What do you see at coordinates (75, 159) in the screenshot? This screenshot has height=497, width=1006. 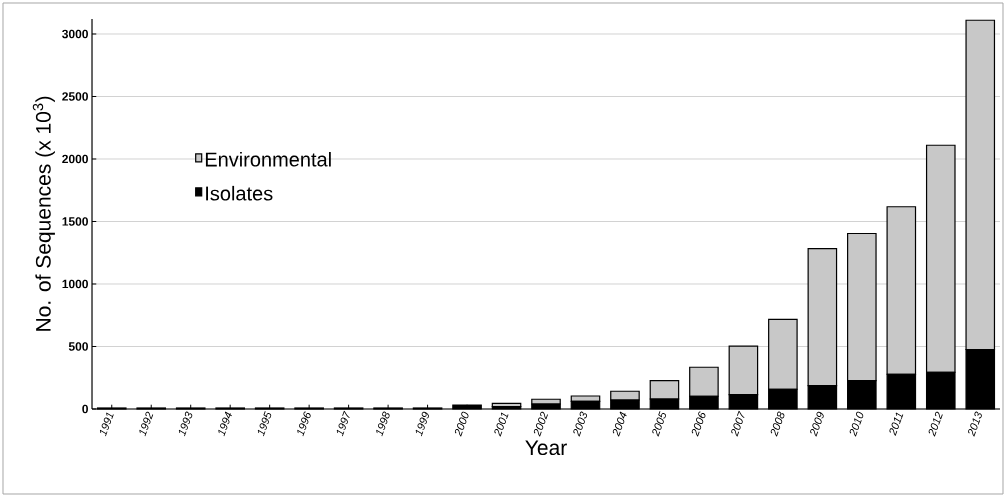 I see `y-tick-label: 2000` at bounding box center [75, 159].